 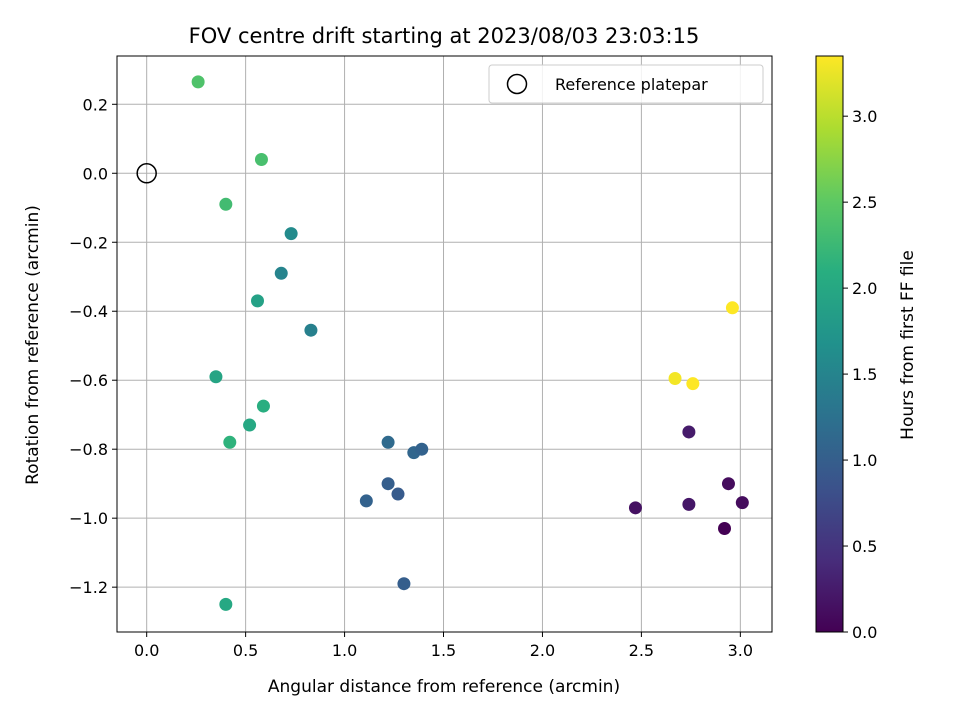 I want to click on legend-box, so click(x=626, y=84).